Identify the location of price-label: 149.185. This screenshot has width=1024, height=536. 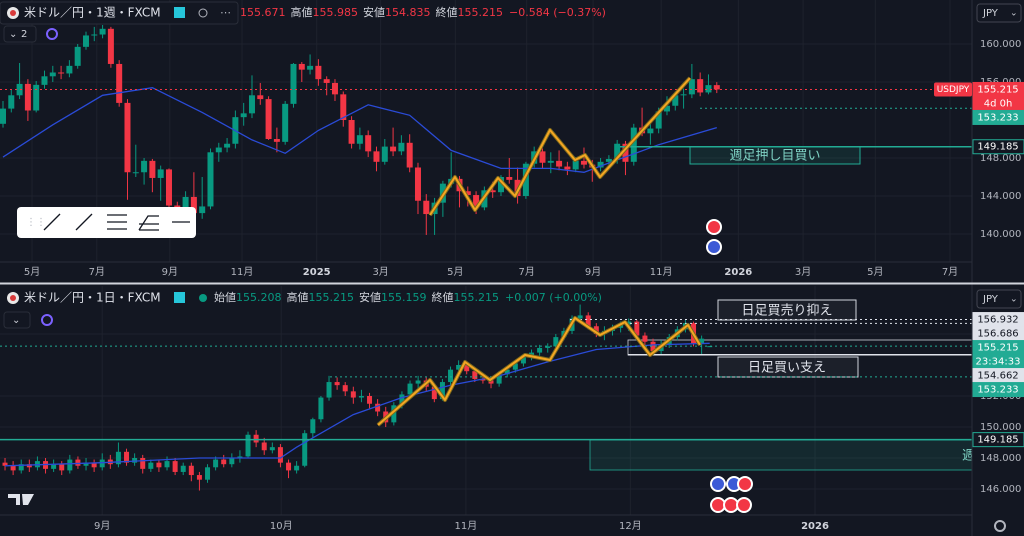
(997, 147).